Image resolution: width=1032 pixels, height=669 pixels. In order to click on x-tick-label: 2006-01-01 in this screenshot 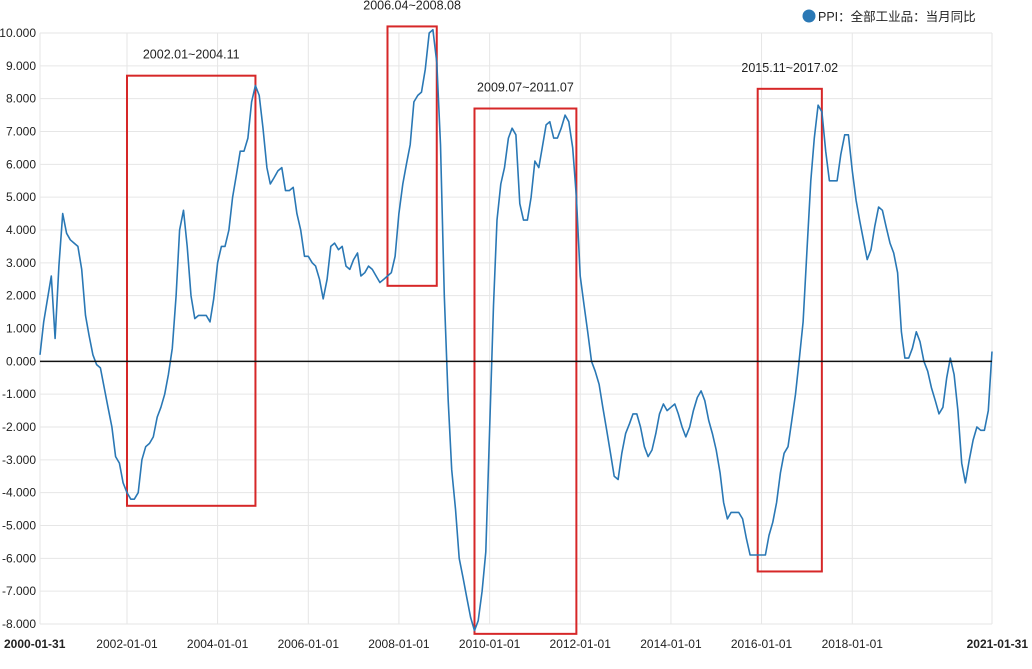, I will do `click(309, 644)`.